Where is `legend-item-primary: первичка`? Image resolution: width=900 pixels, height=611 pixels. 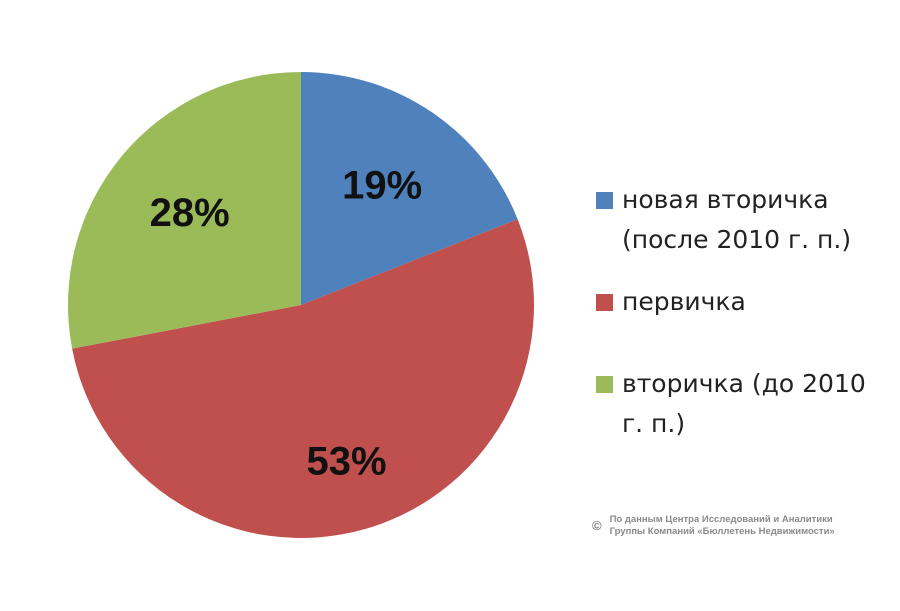
legend-item-primary: первичка is located at coordinates (741, 302).